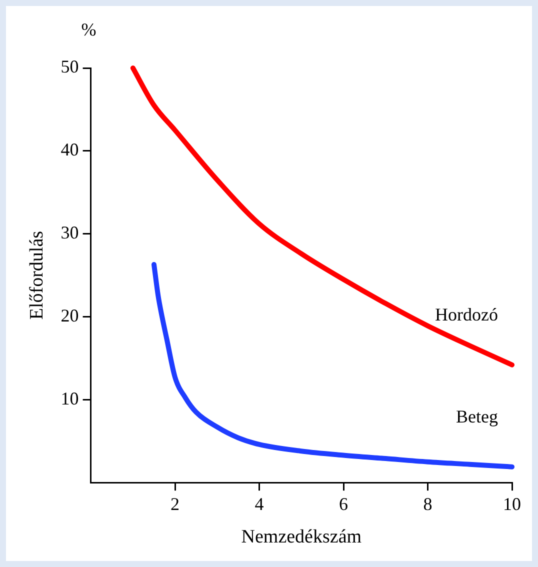 The width and height of the screenshot is (538, 567). Describe the element at coordinates (512, 504) in the screenshot. I see `x-tick-label: 10` at that location.